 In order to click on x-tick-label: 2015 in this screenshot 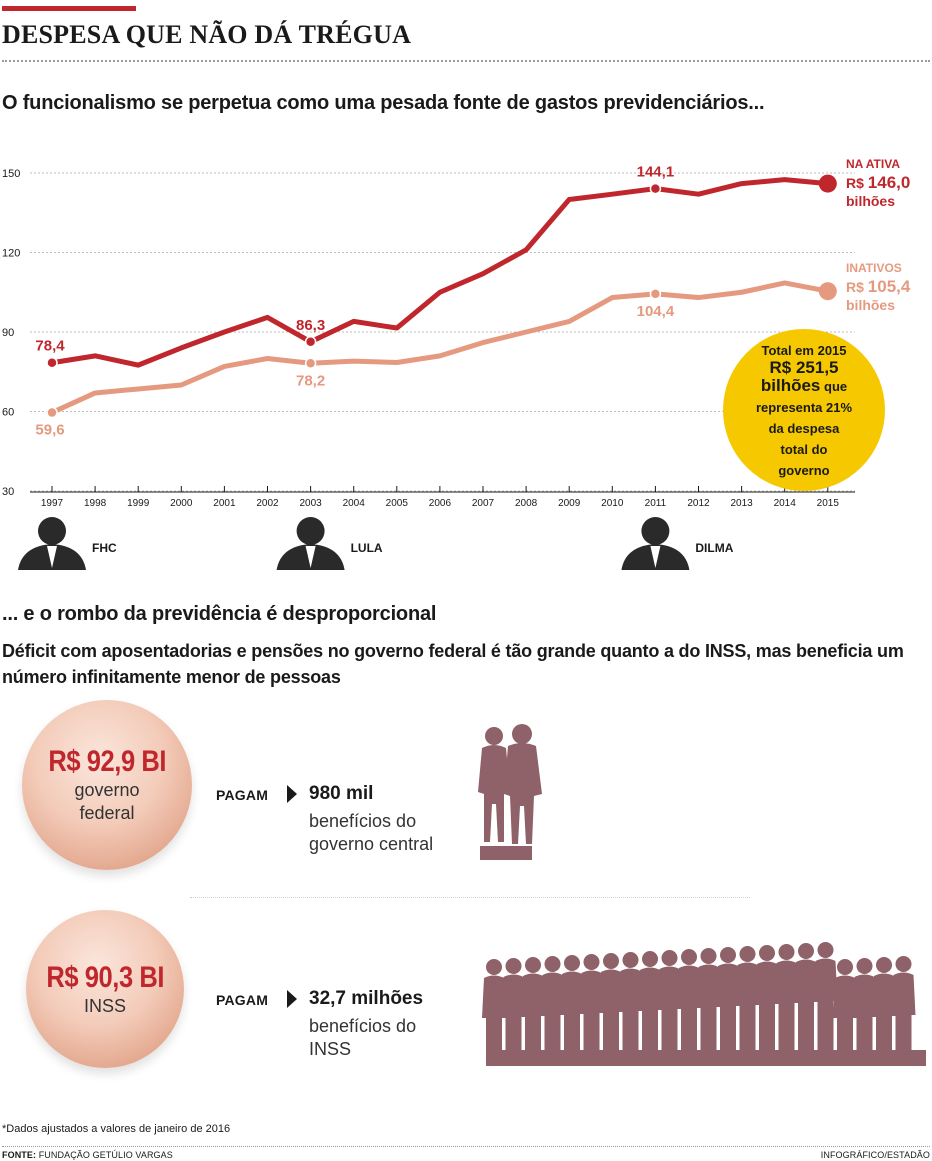, I will do `click(828, 503)`.